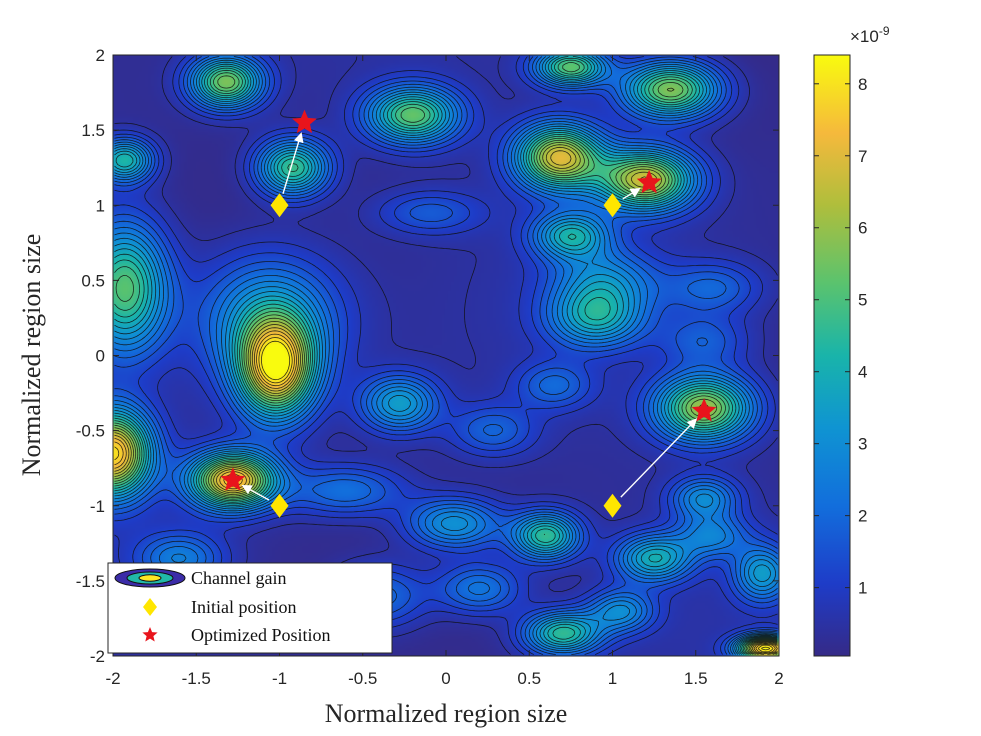 This screenshot has width=981, height=736. I want to click on x-axis-label: Normalized region size, so click(446, 713).